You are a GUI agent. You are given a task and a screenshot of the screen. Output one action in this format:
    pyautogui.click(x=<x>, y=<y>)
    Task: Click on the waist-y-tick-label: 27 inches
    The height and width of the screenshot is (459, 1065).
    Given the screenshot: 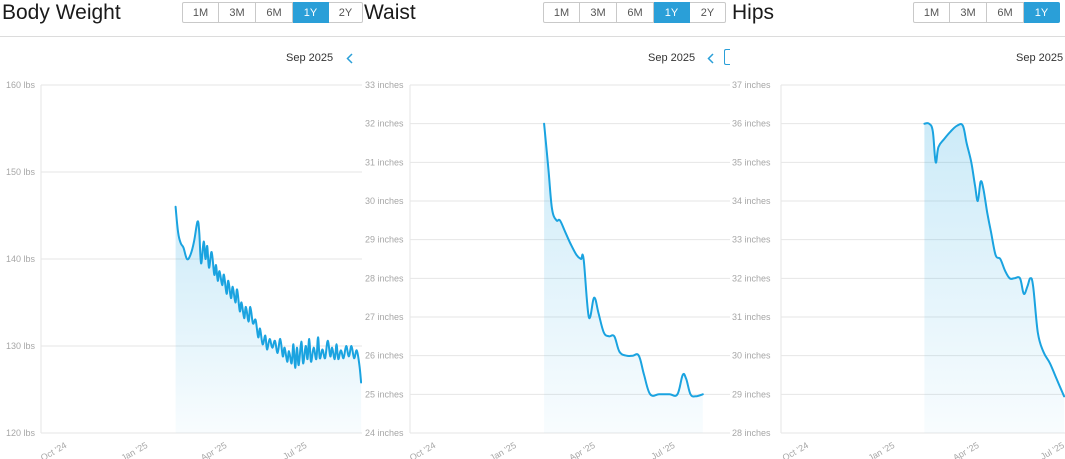 What is the action you would take?
    pyautogui.click(x=384, y=317)
    